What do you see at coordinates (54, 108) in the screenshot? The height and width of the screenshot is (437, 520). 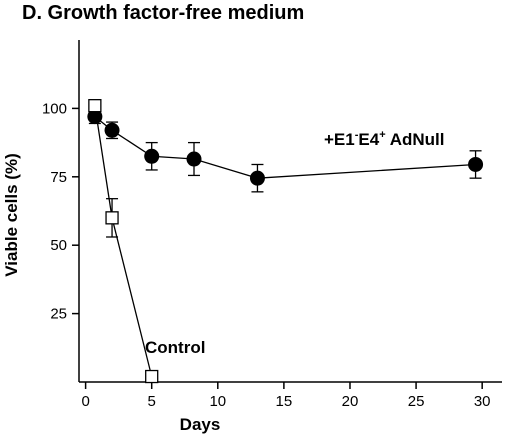 I see `y-tick-label-3: 100` at bounding box center [54, 108].